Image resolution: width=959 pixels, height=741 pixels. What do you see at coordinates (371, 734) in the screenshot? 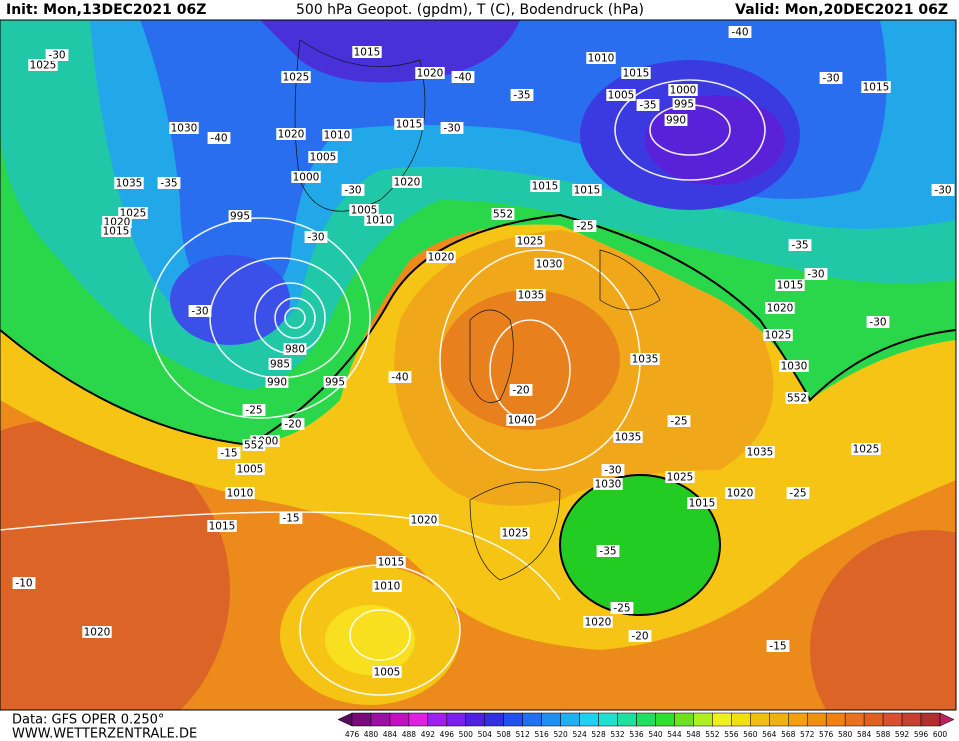
I see `colorbar-label: 480` at bounding box center [371, 734].